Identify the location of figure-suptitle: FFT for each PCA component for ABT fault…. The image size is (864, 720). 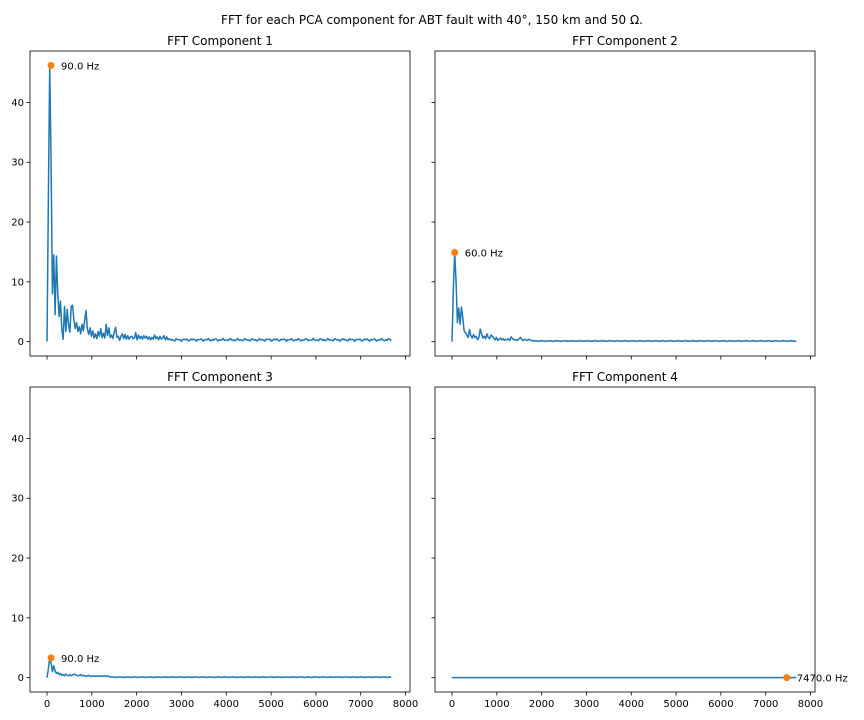
(432, 20).